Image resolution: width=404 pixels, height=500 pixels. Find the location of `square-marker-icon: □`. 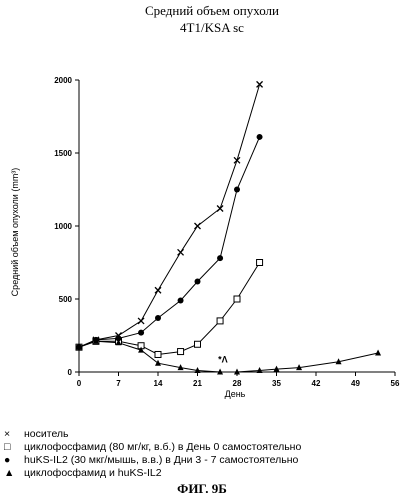

square-marker-icon: □ is located at coordinates (14, 447).